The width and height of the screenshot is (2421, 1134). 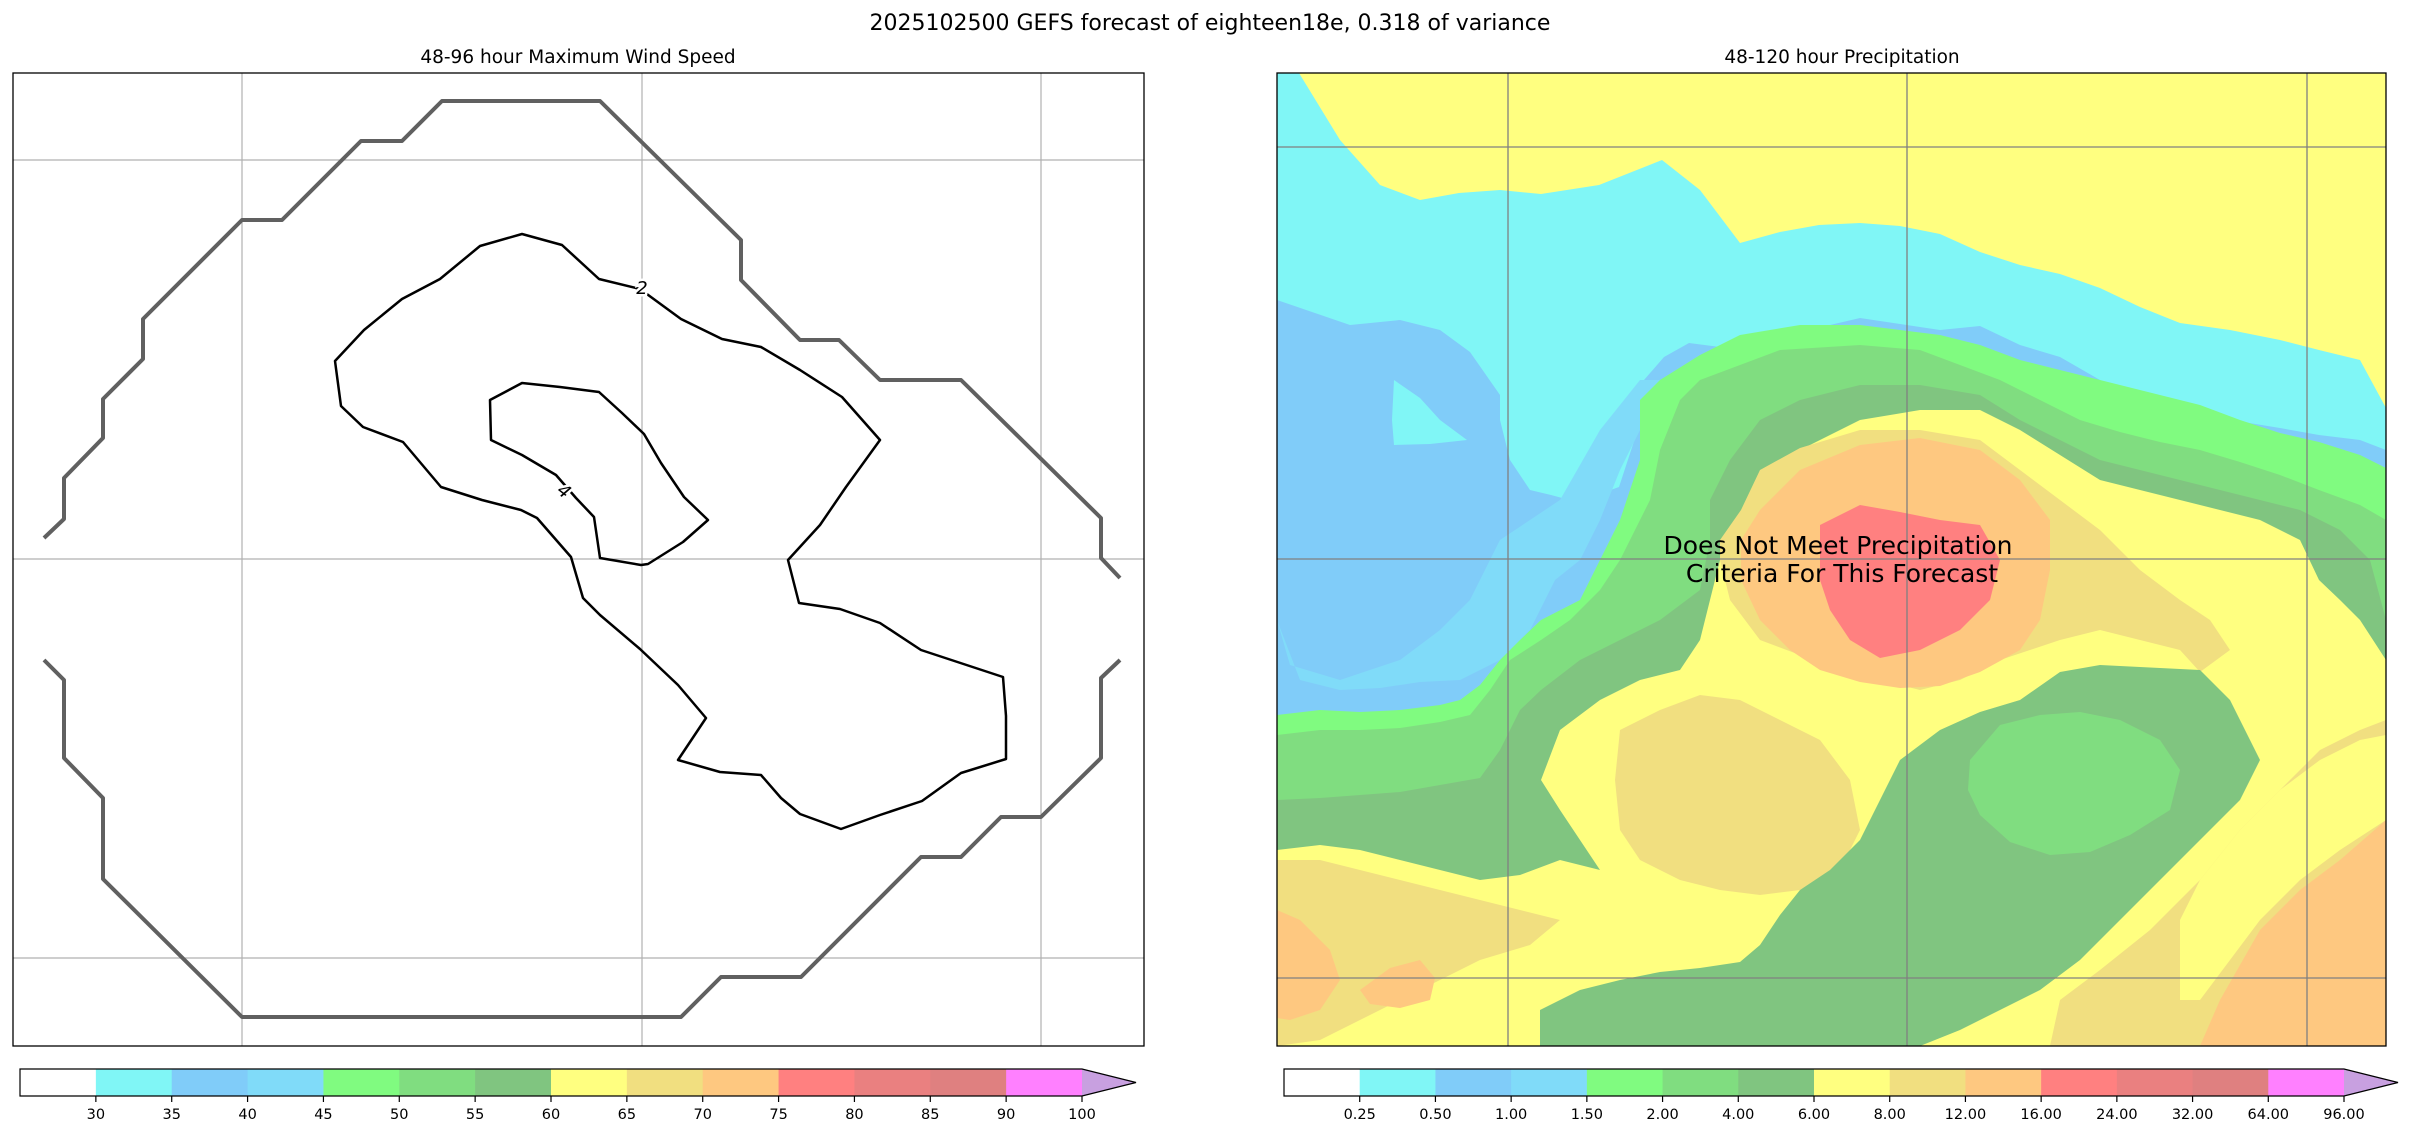 I want to click on wind-colorbar: 30 35 40 45 50 55 60 65 70 75 80 85 90 100, so click(x=578, y=1095).